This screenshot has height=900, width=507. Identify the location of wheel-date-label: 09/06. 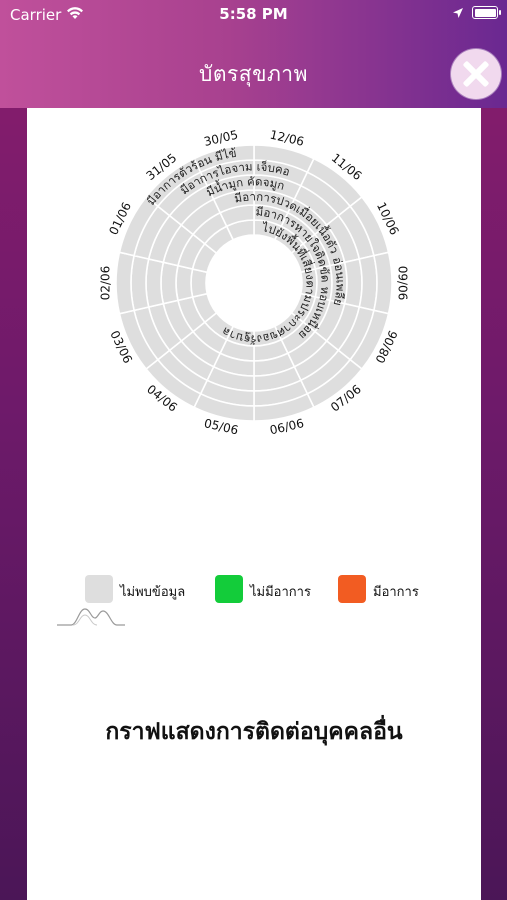
(403, 283).